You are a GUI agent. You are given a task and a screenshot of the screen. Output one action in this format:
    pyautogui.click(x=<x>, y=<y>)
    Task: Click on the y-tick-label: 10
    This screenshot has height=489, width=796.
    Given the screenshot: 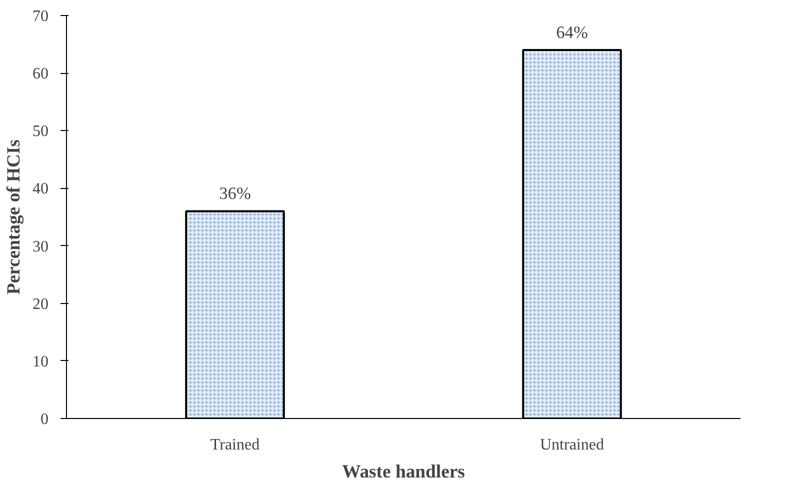 What is the action you would take?
    pyautogui.click(x=40, y=361)
    